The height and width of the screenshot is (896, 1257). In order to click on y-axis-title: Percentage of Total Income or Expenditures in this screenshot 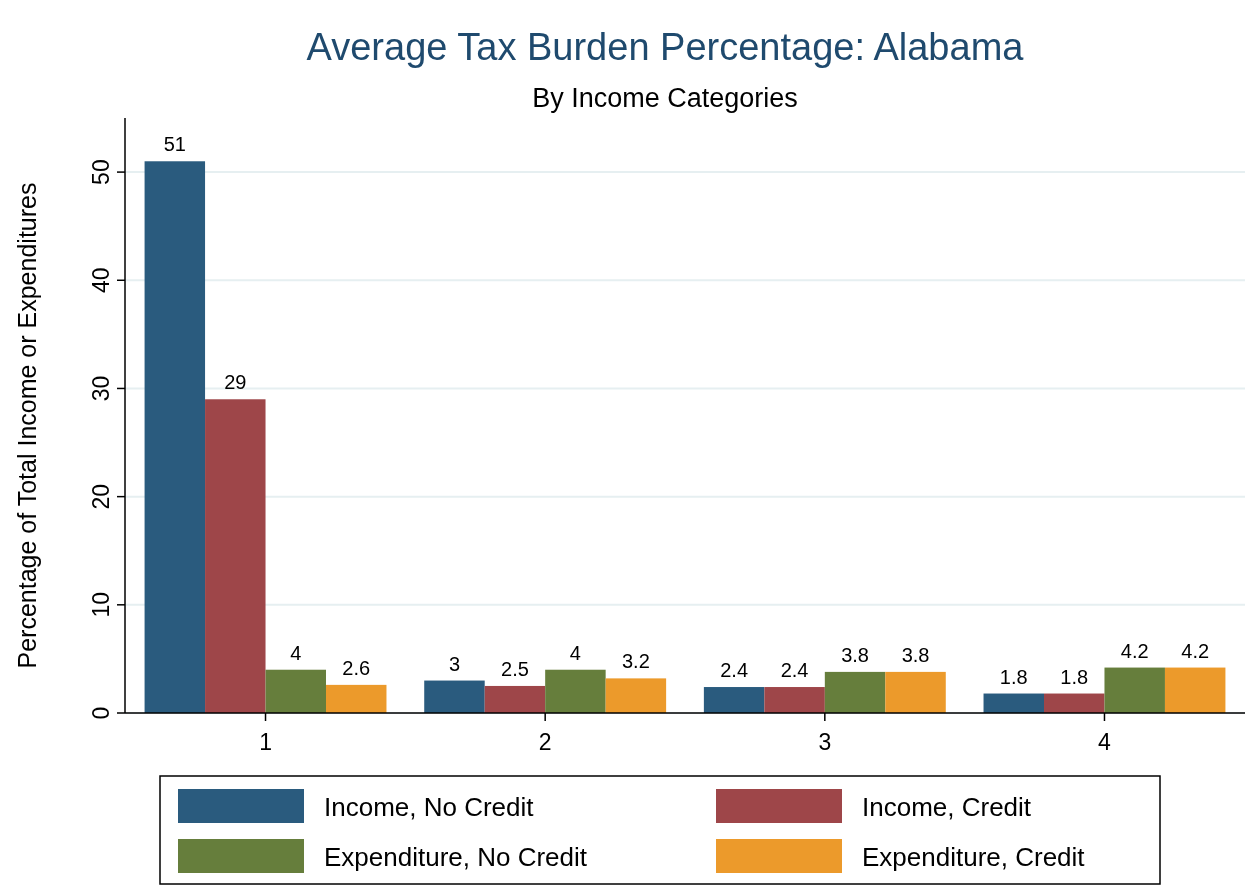, I will do `click(27, 425)`.